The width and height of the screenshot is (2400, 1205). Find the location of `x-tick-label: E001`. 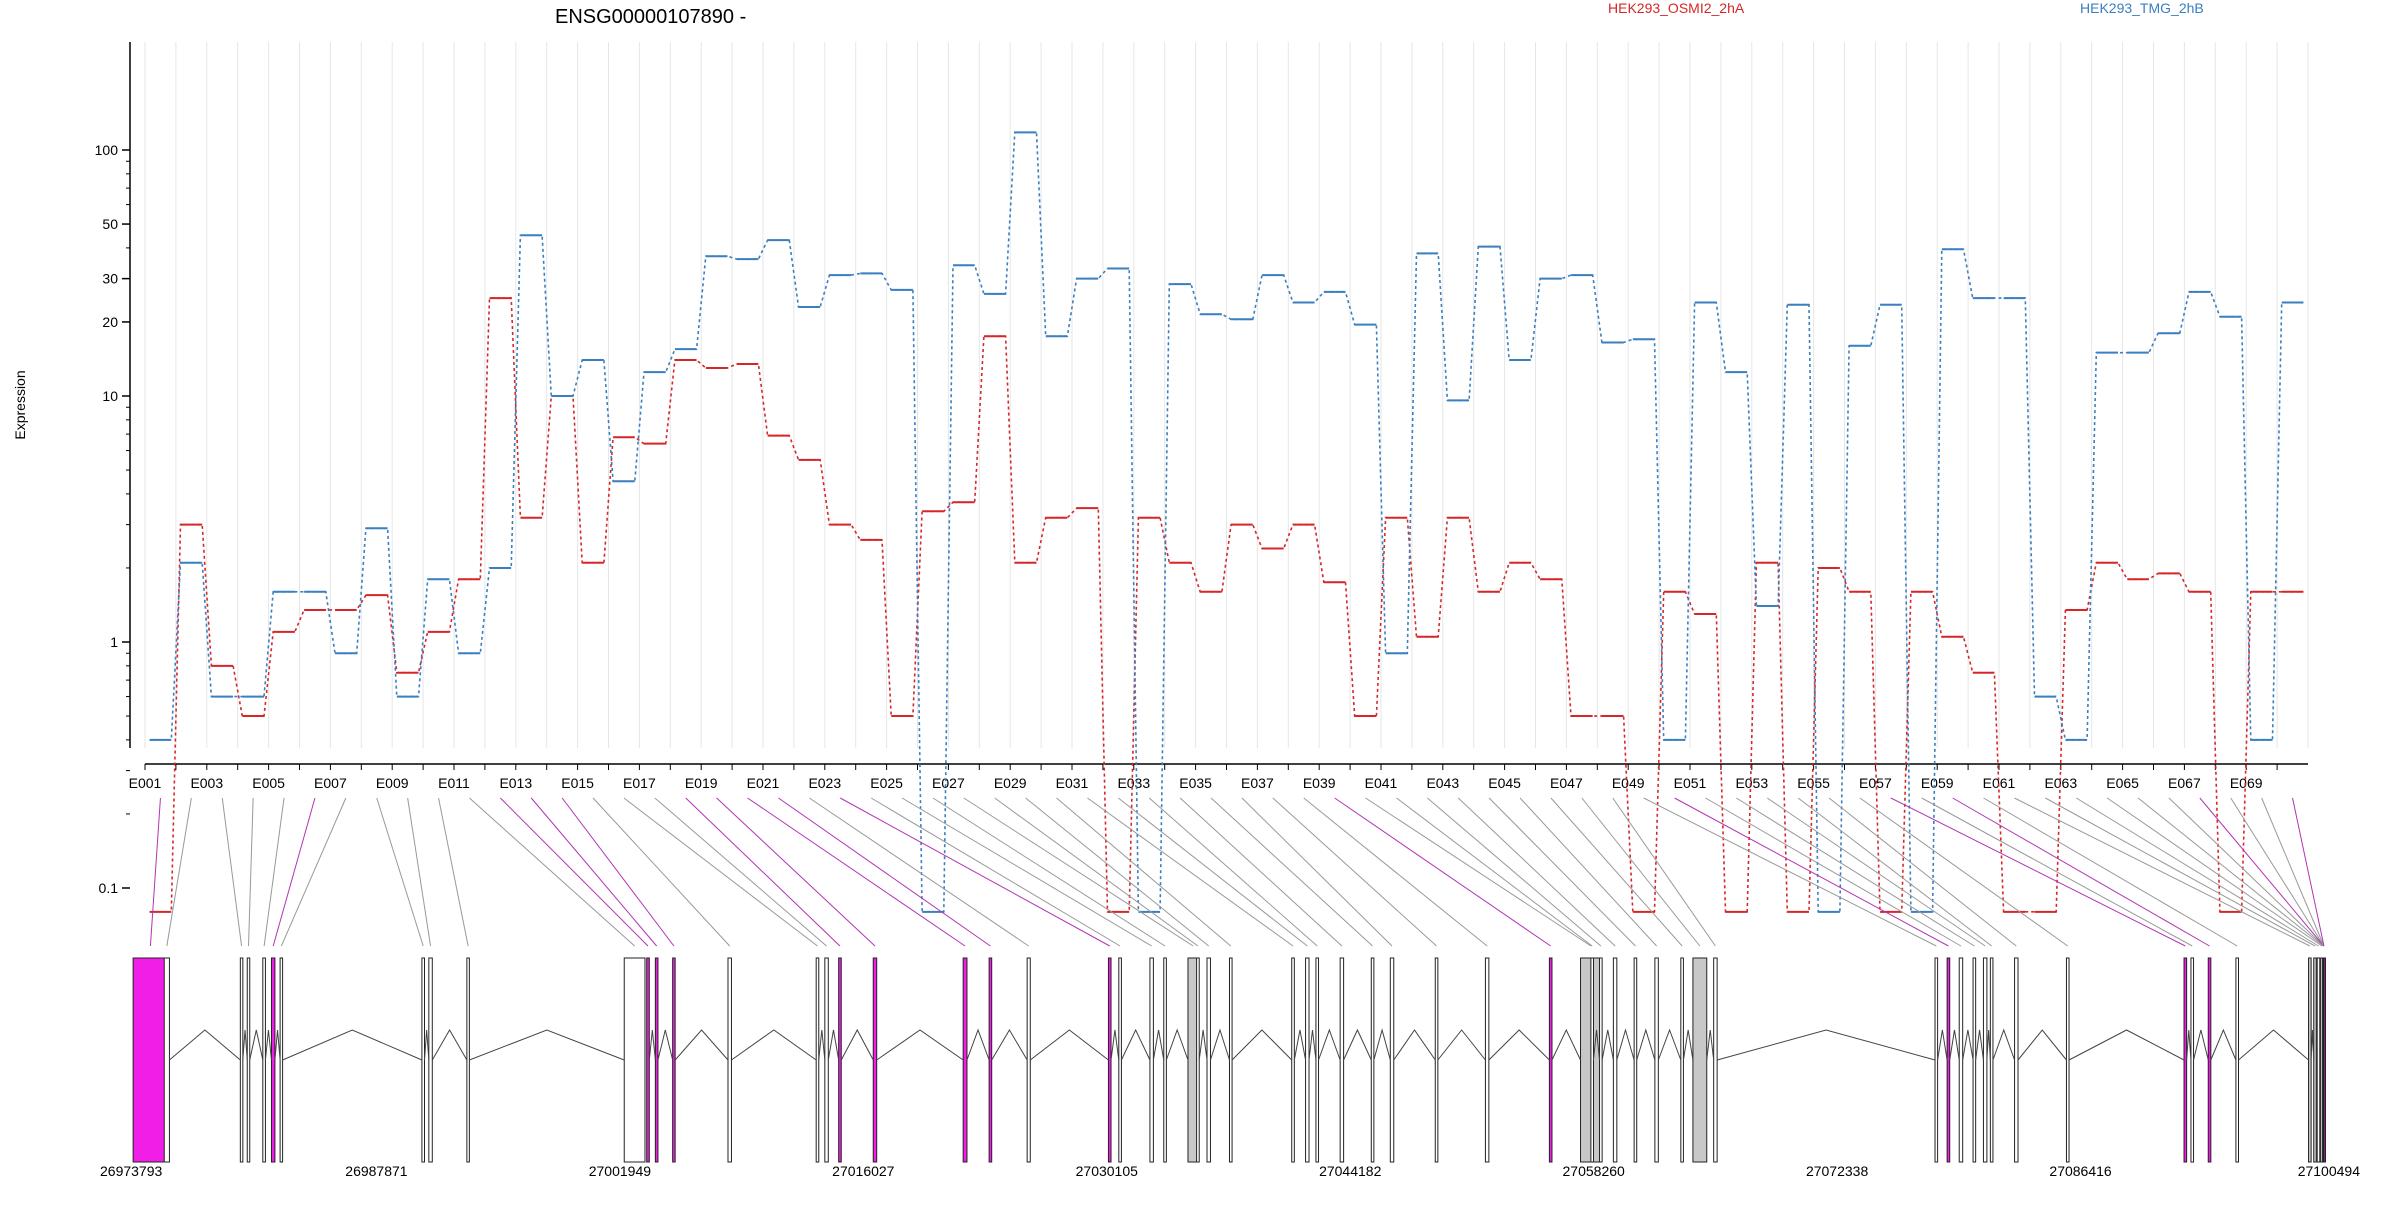

x-tick-label: E001 is located at coordinates (145, 783).